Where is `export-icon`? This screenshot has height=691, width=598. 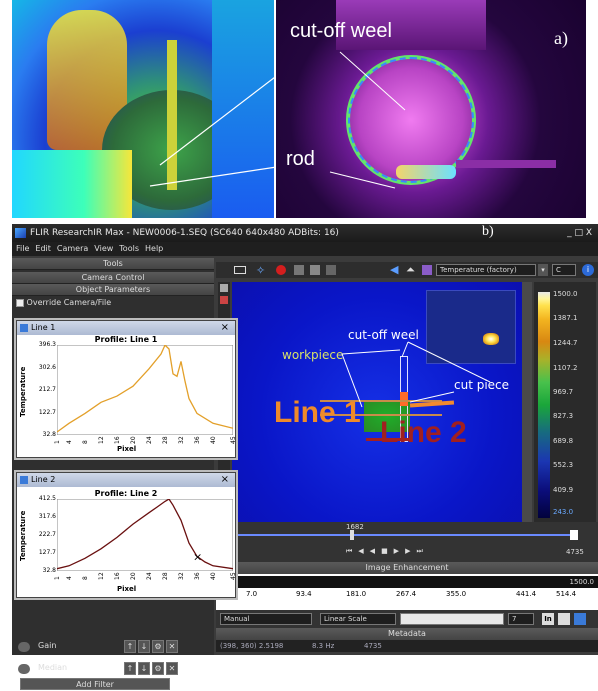 export-icon is located at coordinates (315, 270).